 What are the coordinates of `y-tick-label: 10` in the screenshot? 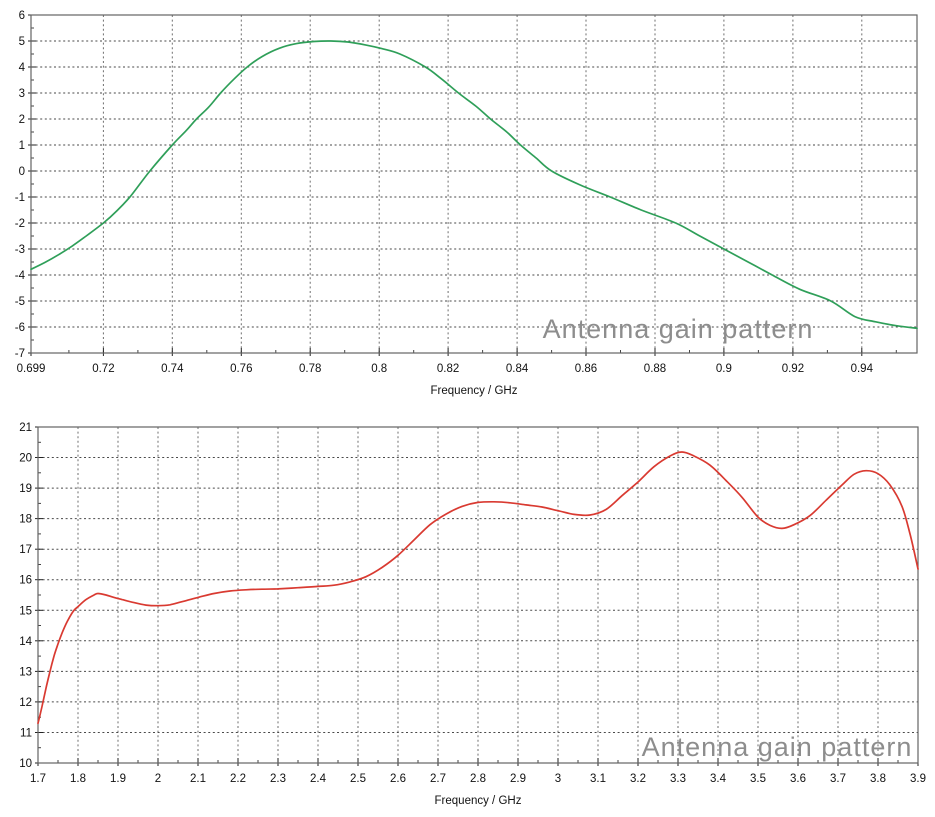 It's located at (25, 764).